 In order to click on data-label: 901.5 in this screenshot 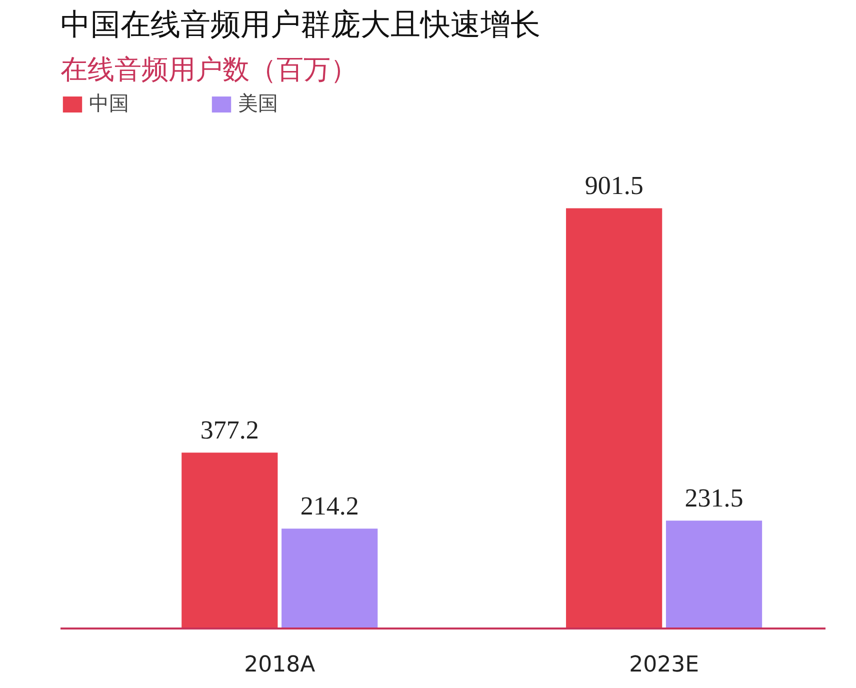, I will do `click(614, 185)`.